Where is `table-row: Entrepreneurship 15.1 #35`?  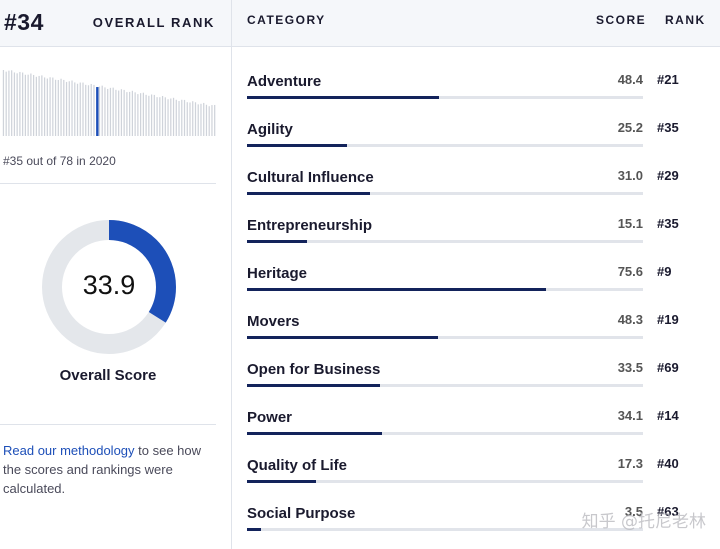 table-row: Entrepreneurship 15.1 #35 is located at coordinates (476, 234).